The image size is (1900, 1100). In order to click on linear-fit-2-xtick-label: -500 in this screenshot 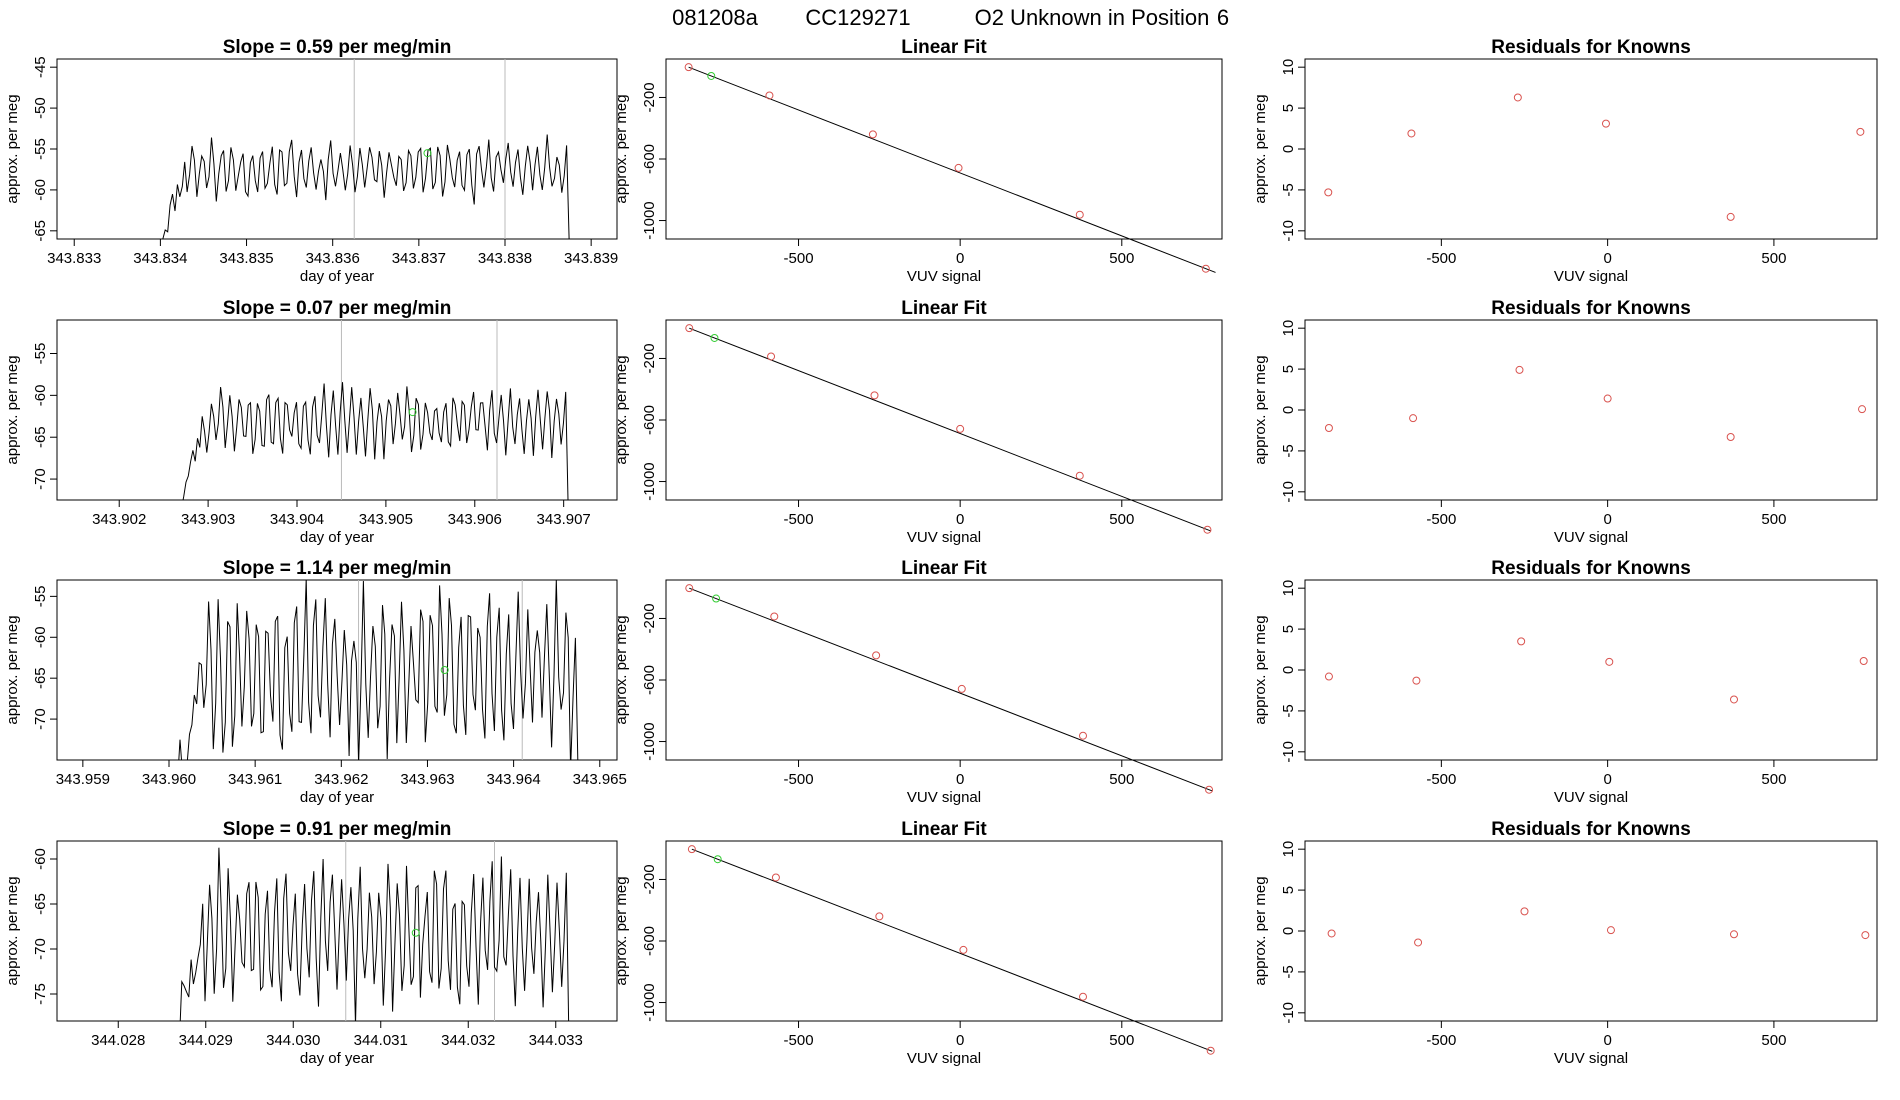, I will do `click(799, 519)`.